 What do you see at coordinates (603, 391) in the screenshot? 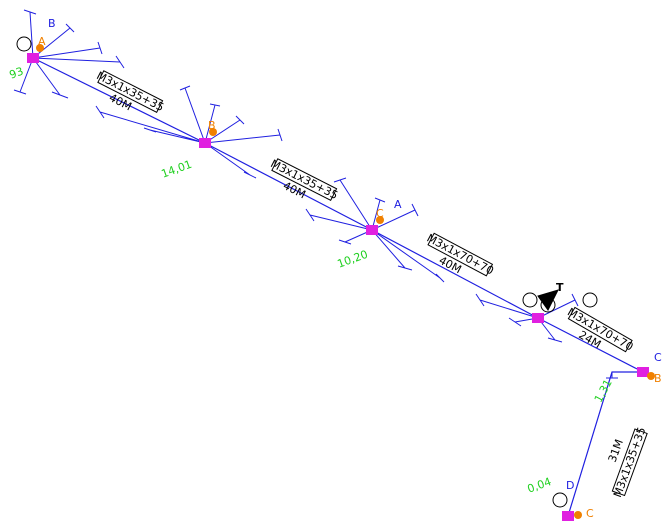
I see `node-load: 1,31` at bounding box center [603, 391].